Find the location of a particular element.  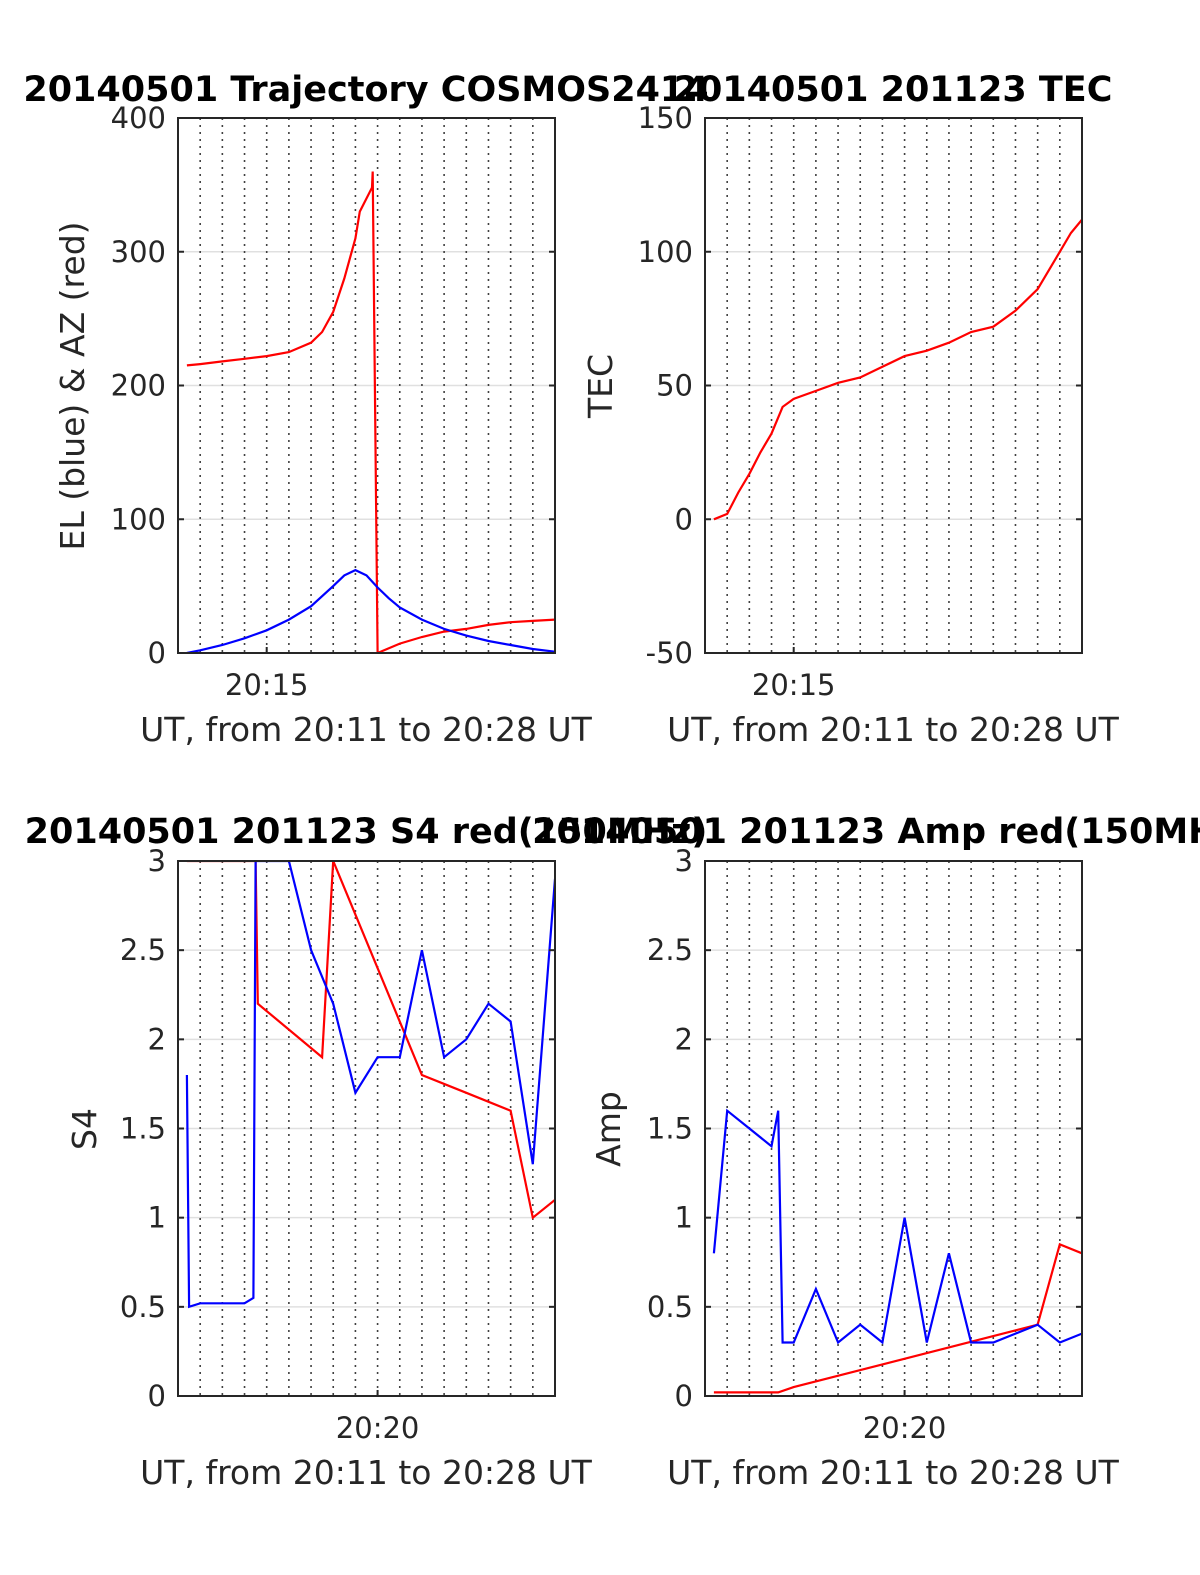

plot-area-traj: 0 100 200 300 400 20:15 is located at coordinates (333, 401).